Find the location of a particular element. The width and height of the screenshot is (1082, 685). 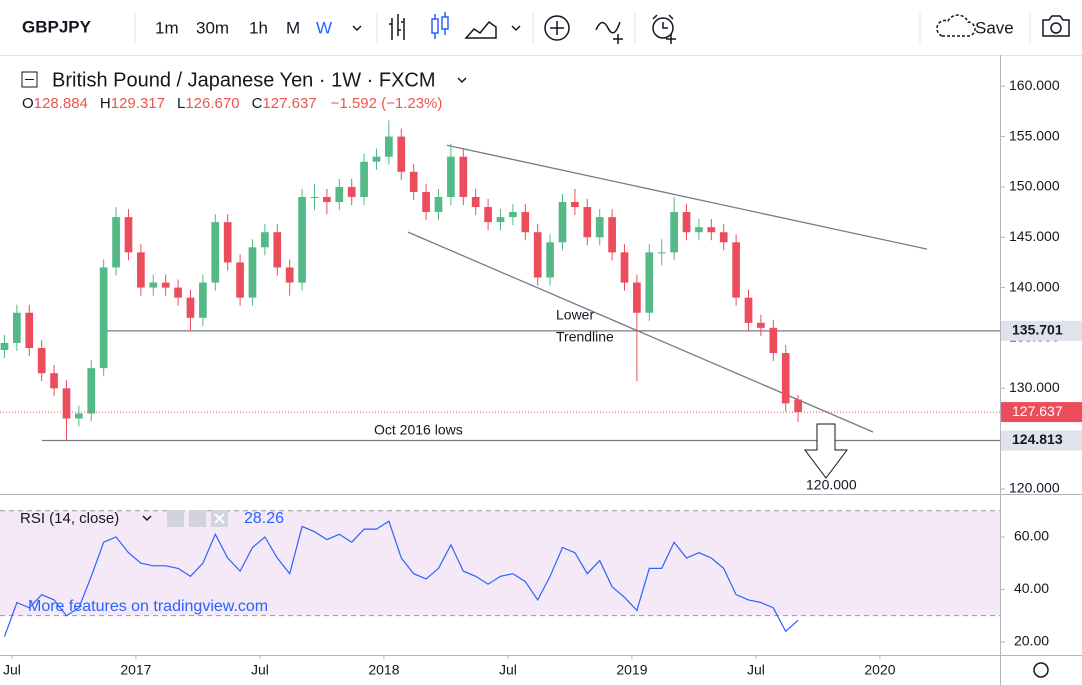

level-tag-label: 124.813 is located at coordinates (1037, 439).